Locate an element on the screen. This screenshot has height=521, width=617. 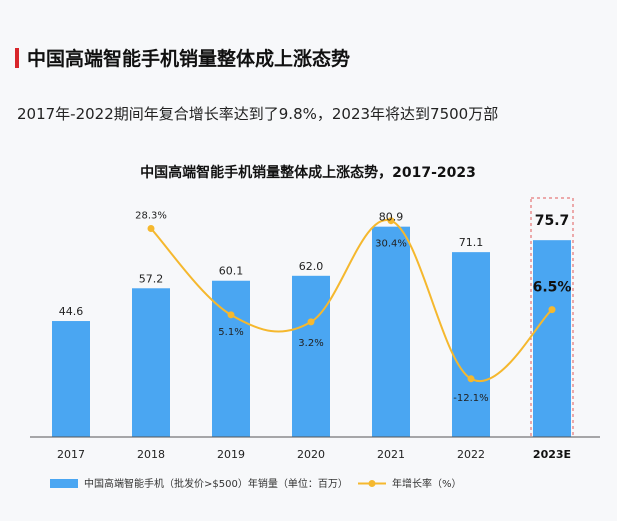
rate-point-2019 is located at coordinates (231, 315).